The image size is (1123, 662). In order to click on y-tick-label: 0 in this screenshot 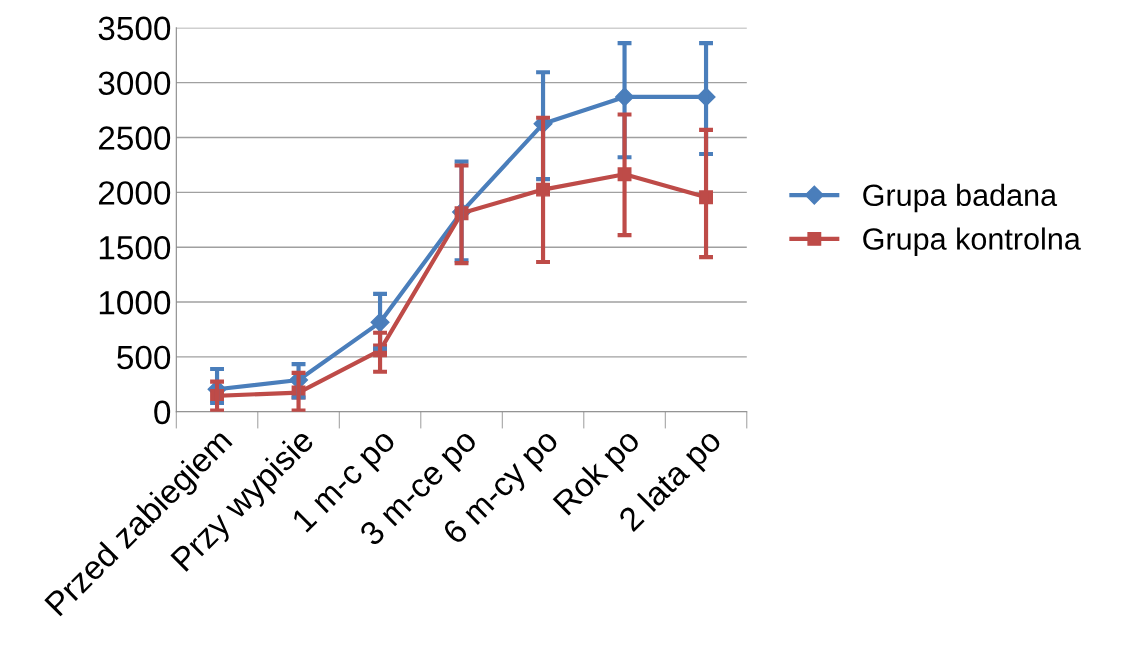, I will do `click(162, 412)`.